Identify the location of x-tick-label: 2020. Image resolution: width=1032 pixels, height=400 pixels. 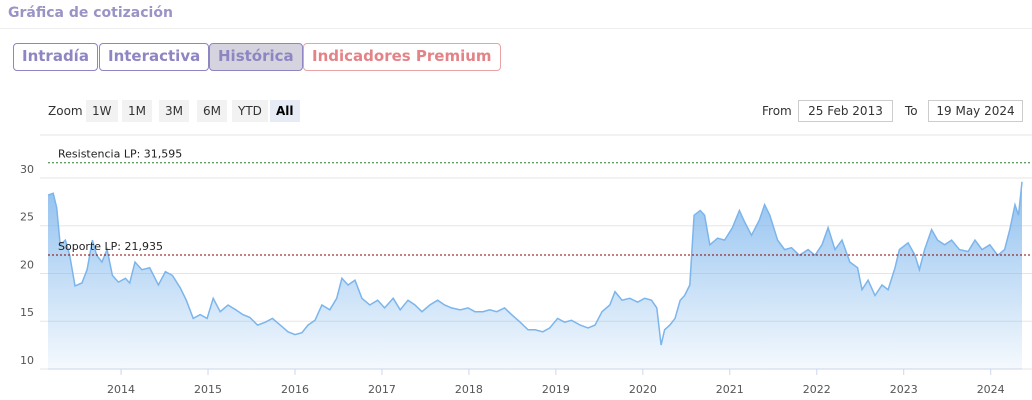
(643, 389).